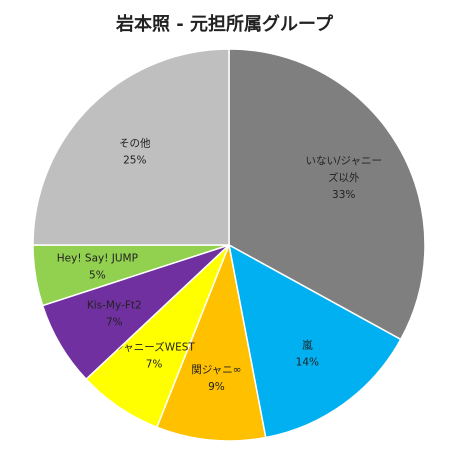 The height and width of the screenshot is (458, 449). What do you see at coordinates (154, 347) in the screenshot?
I see `slice-category-label: ジャニーズWEST` at bounding box center [154, 347].